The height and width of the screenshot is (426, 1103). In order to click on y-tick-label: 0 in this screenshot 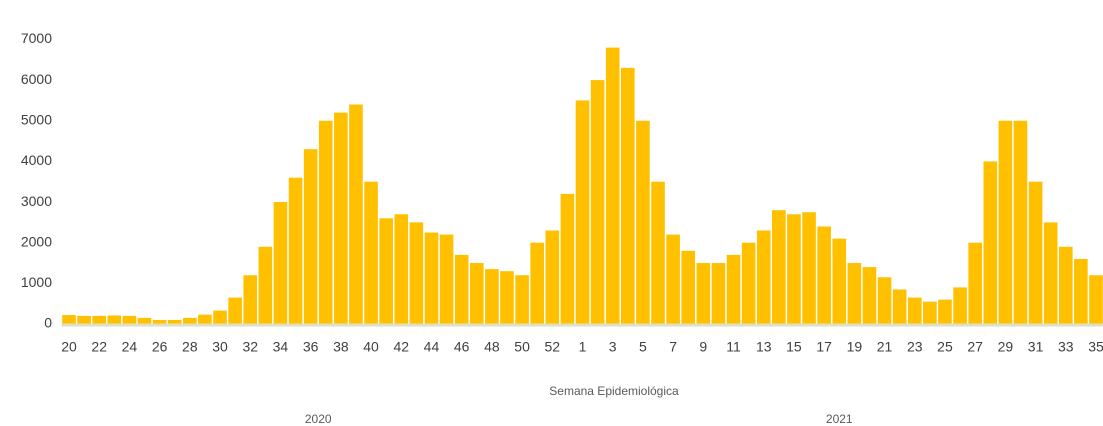, I will do `click(48, 323)`.